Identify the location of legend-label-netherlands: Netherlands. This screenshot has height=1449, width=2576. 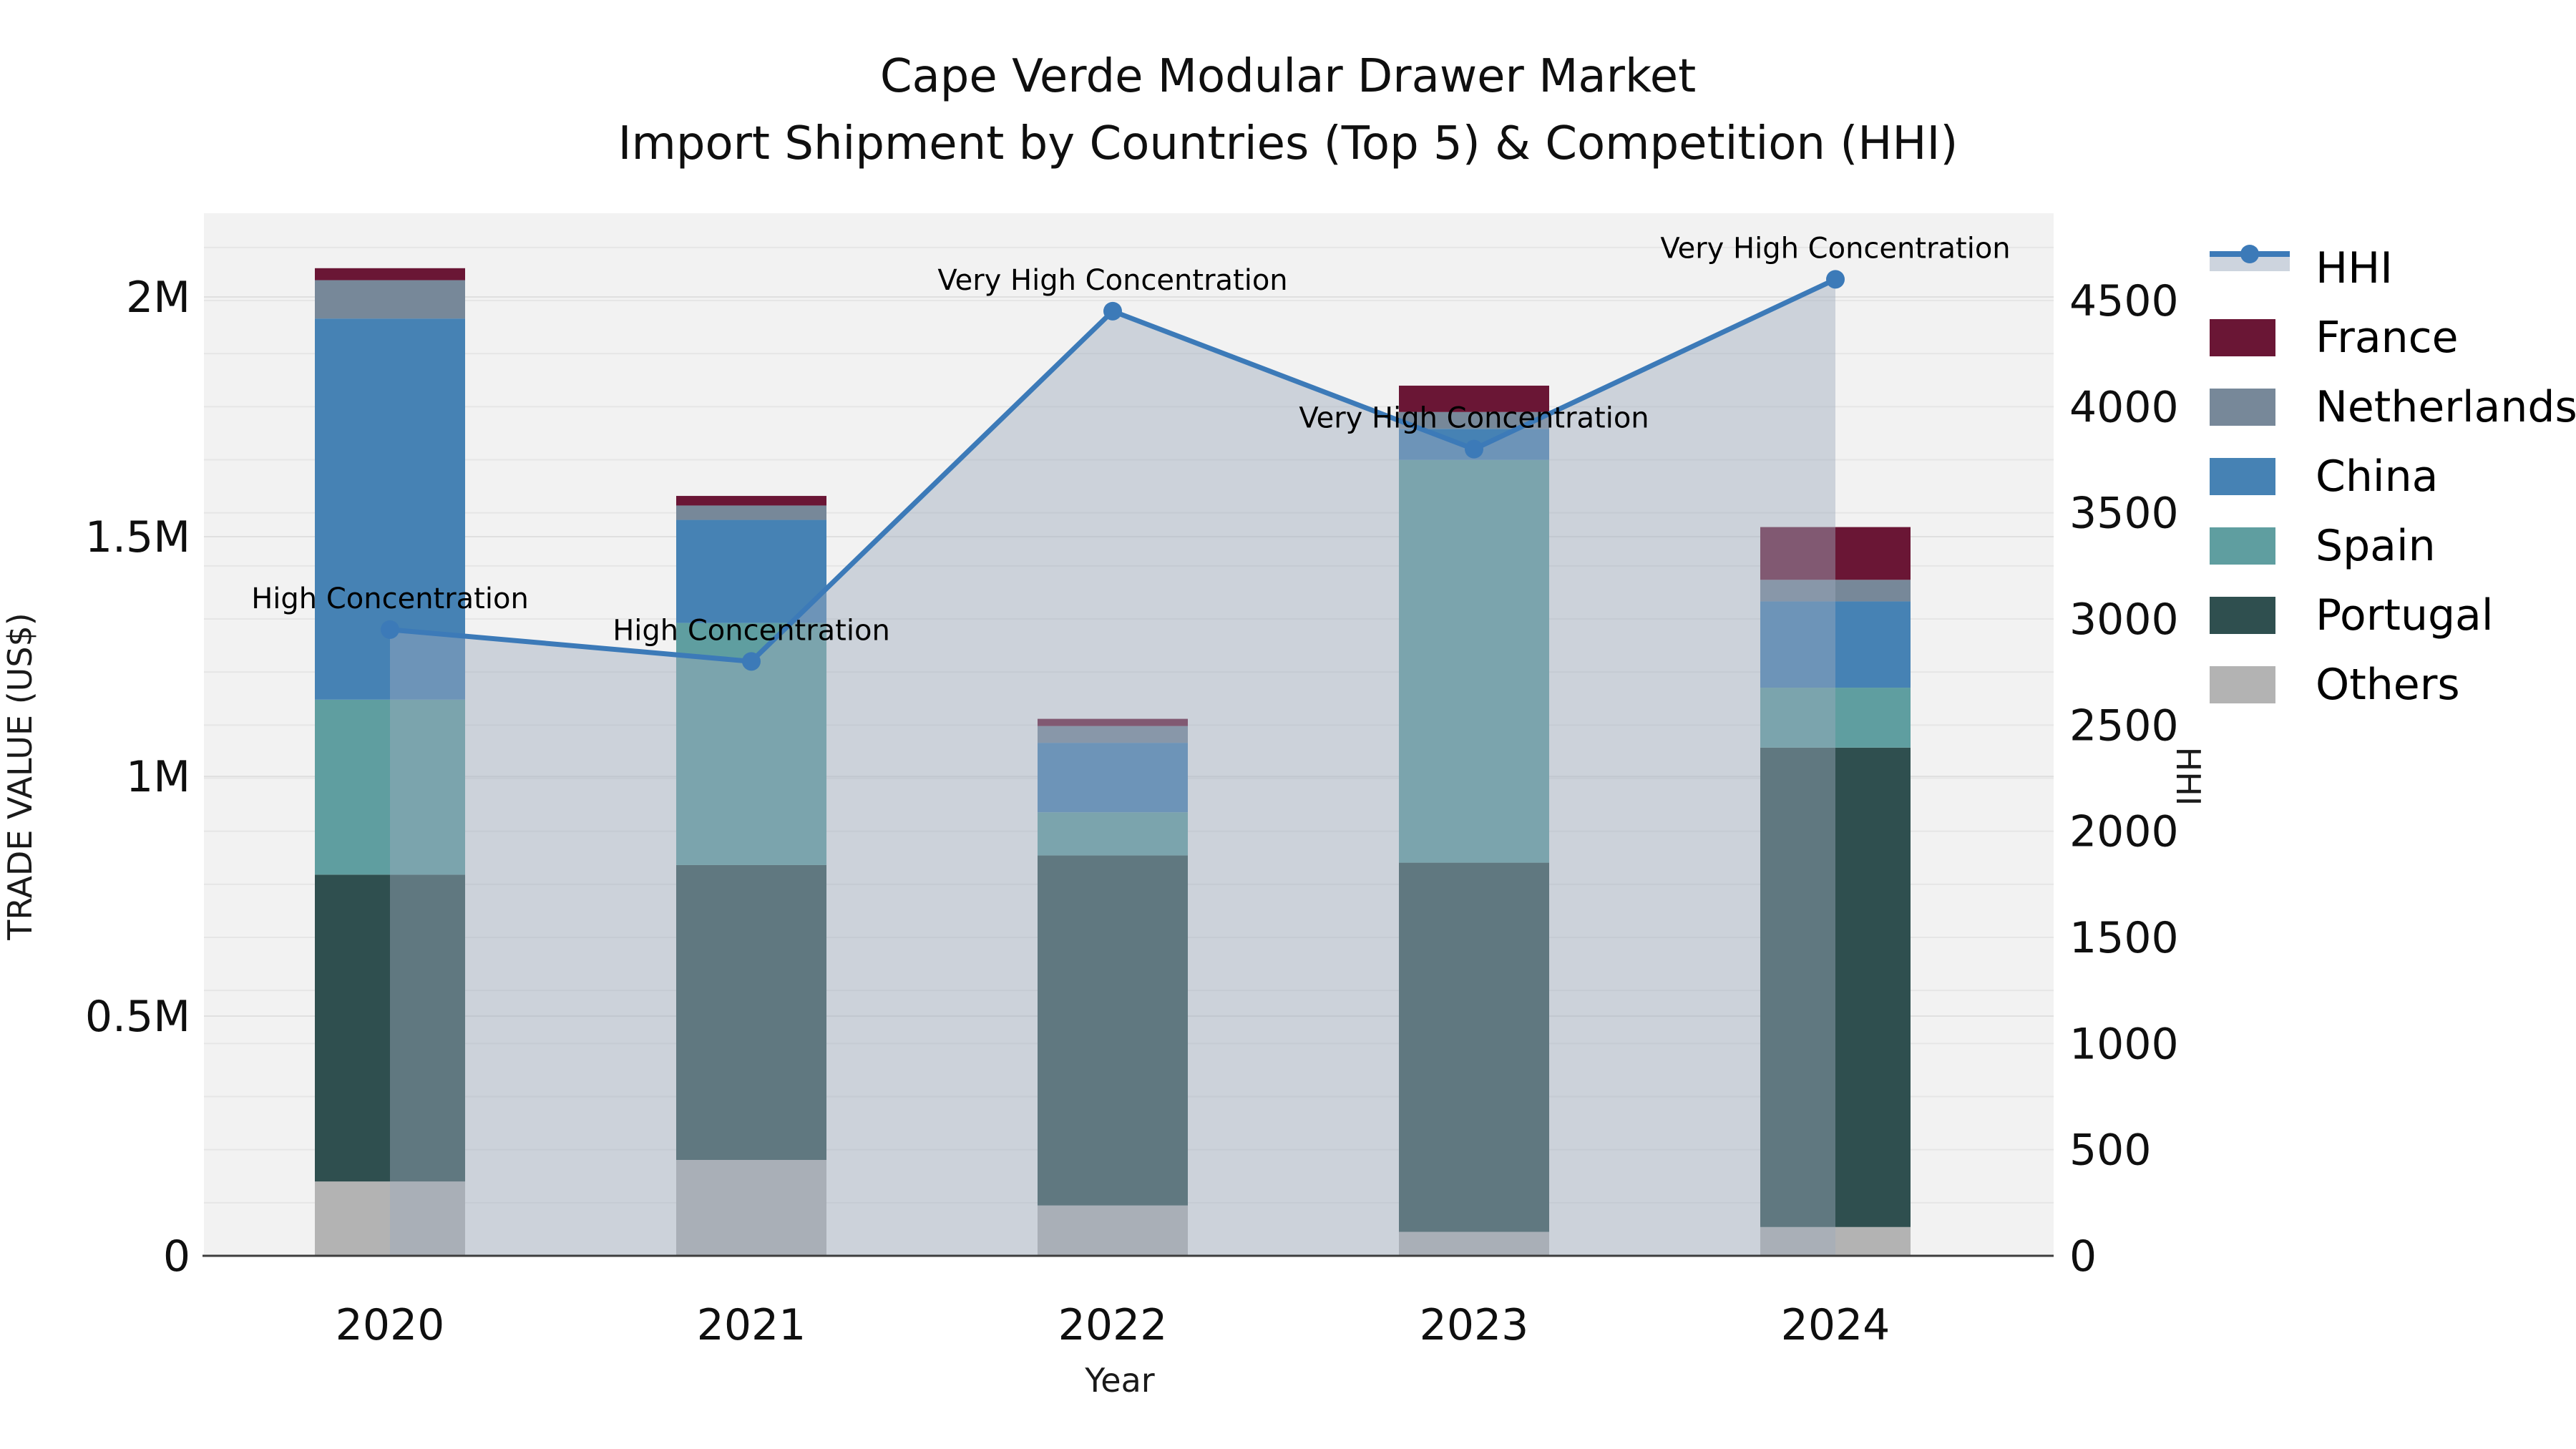
(2446, 407).